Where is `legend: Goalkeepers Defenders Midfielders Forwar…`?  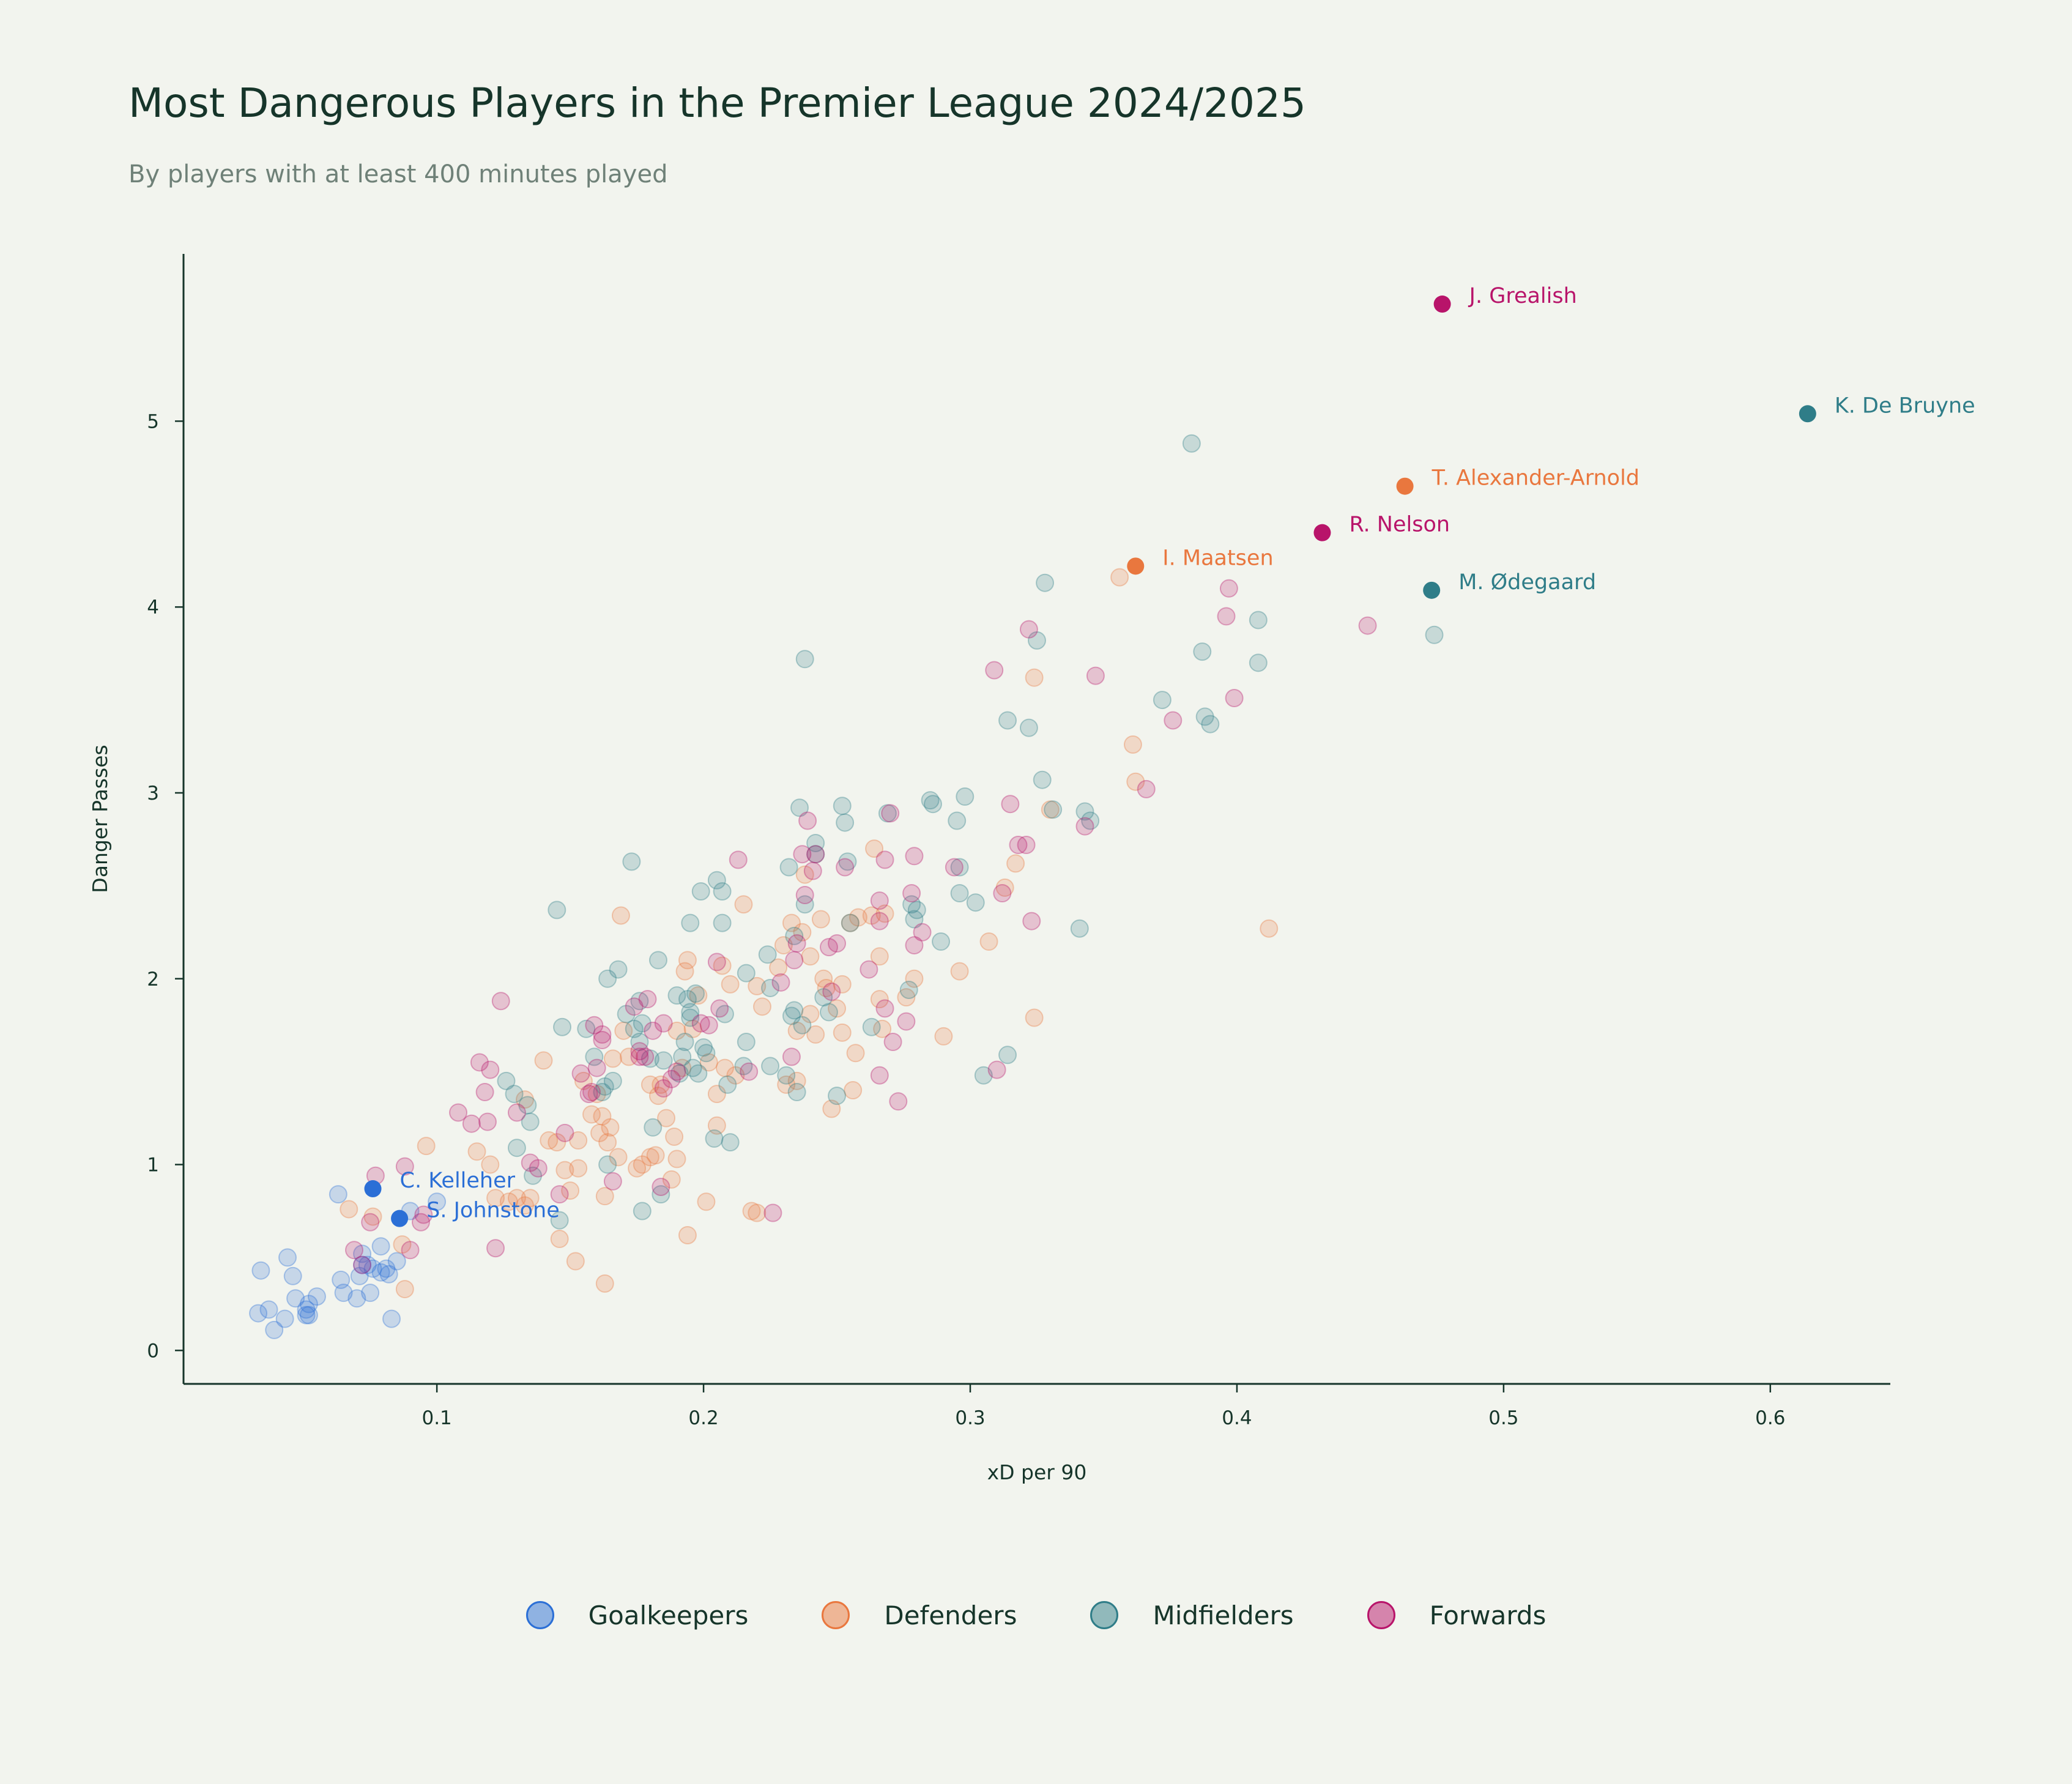 legend: Goalkeepers Defenders Midfielders Forwar… is located at coordinates (1036, 1615).